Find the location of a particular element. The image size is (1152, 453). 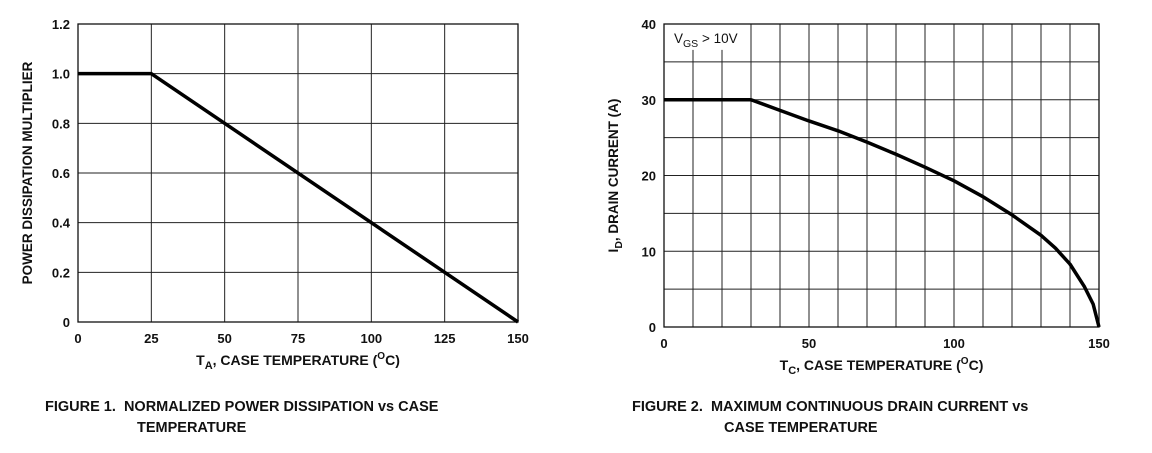

chart1-y-axis-label: POWER DISSIPATION MULTIPLIER is located at coordinates (27, 172).